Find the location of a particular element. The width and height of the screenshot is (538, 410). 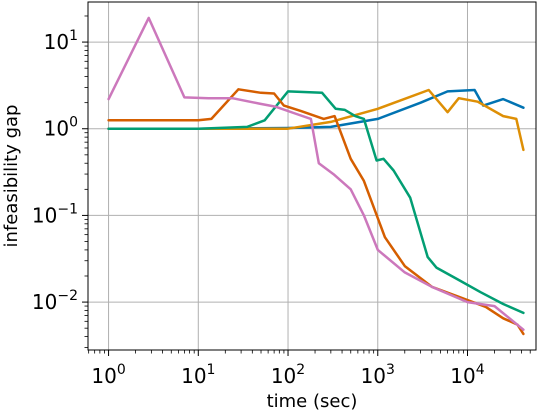

x-tick-label: 10⁴ is located at coordinates (467, 375).